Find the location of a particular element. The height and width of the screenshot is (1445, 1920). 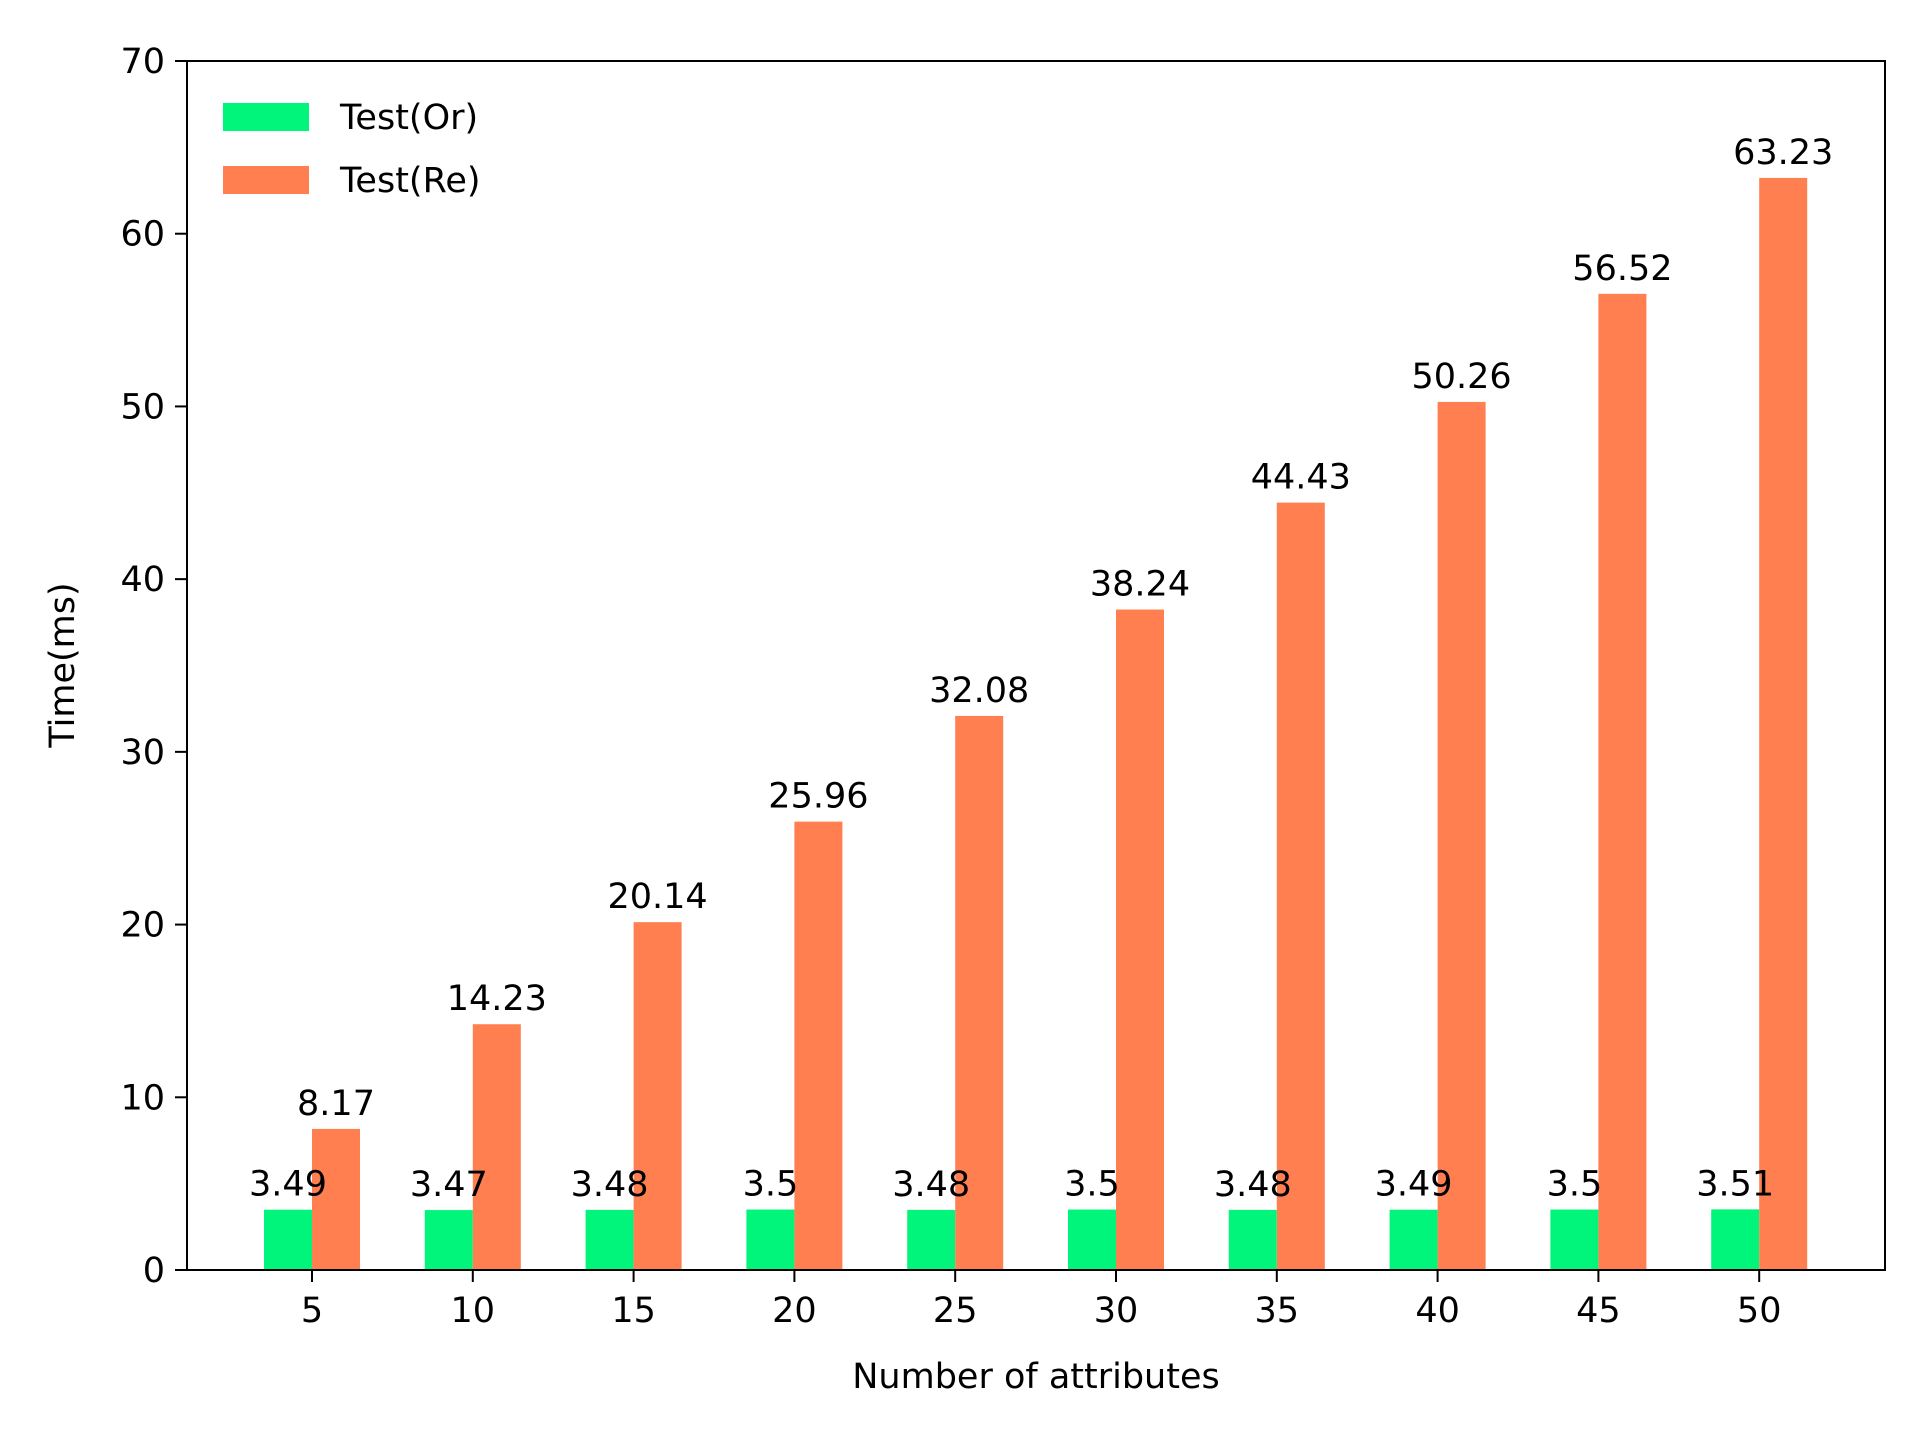

data-label-or-5: 3.49 is located at coordinates (288, 1185).